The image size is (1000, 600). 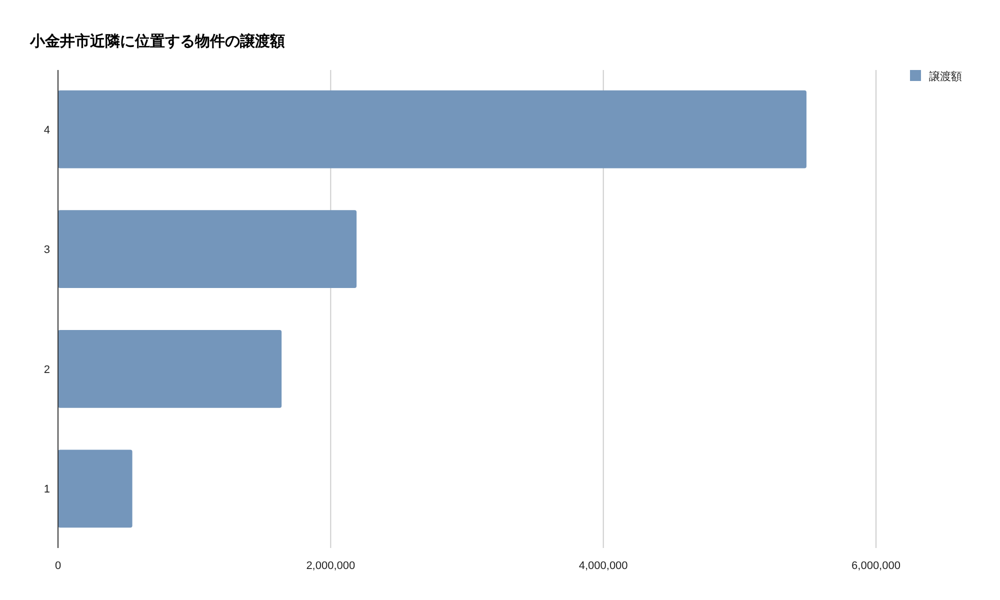 I want to click on x-tick-label: 2,000,000, so click(x=331, y=566).